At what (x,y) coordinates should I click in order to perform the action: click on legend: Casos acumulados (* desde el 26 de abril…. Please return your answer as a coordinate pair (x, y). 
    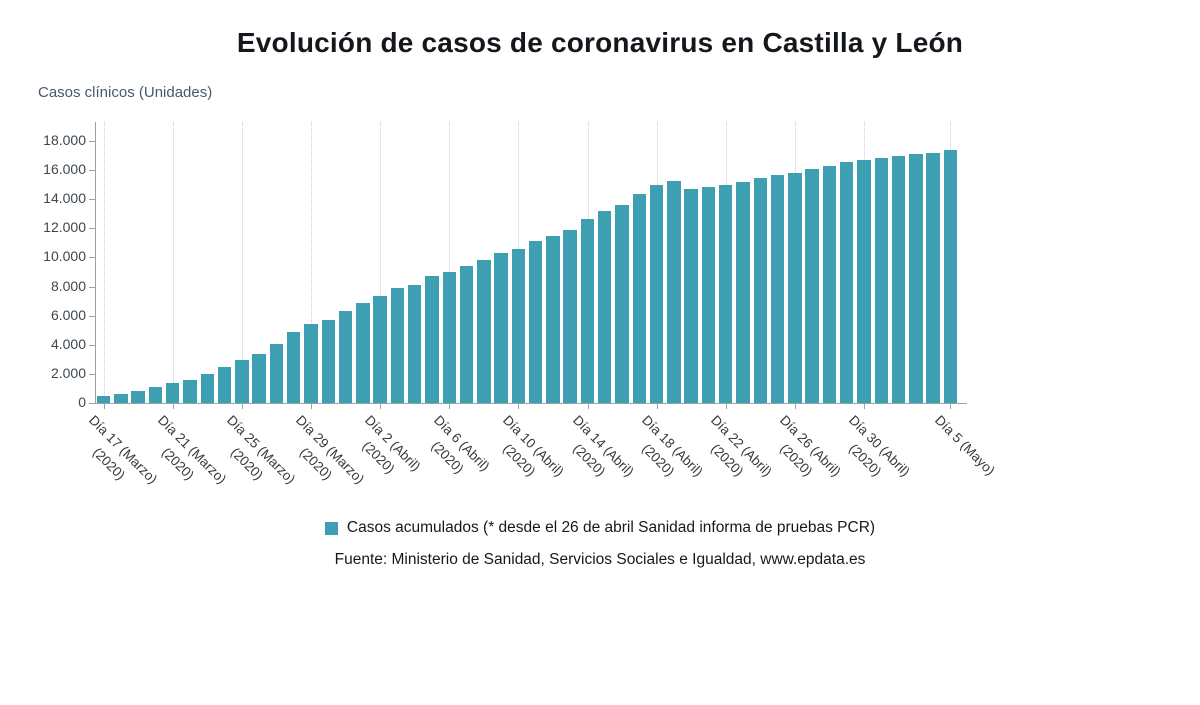
    Looking at the image, I should click on (600, 528).